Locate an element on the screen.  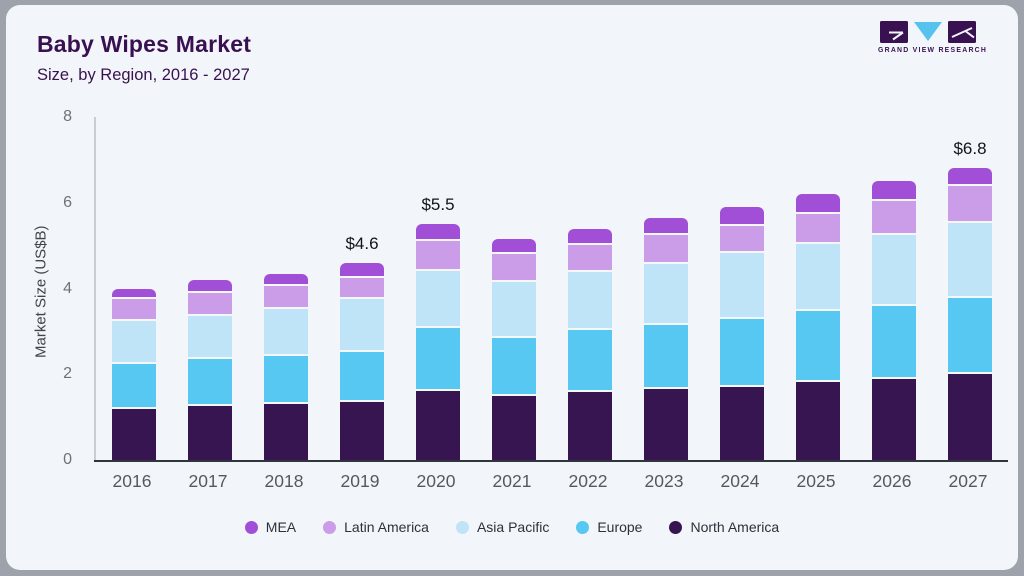
total-label-2027: $6.8 is located at coordinates (970, 149).